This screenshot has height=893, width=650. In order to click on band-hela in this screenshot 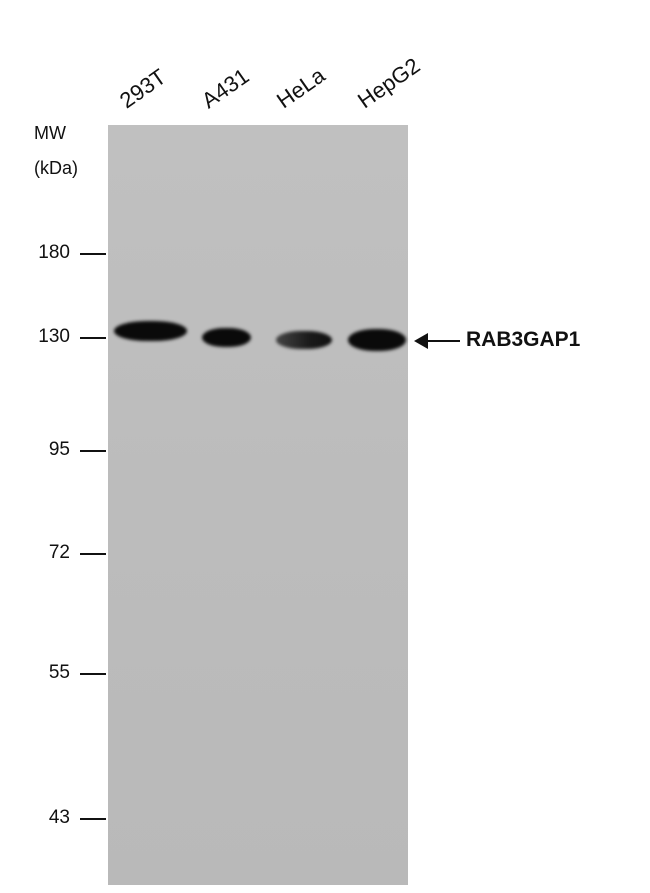, I will do `click(304, 340)`.